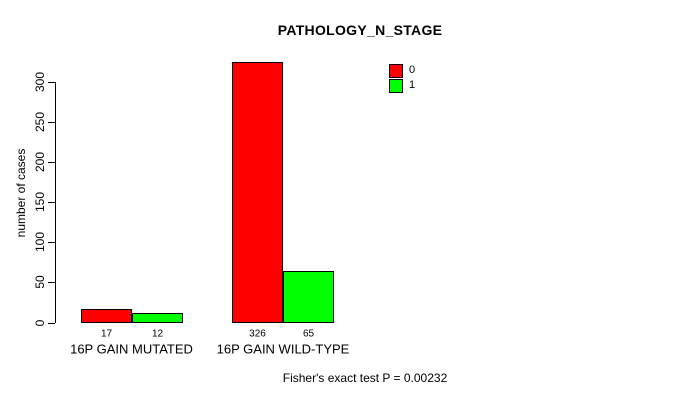  Describe the element at coordinates (21, 193) in the screenshot. I see `y-axis-label: number of cases` at that location.